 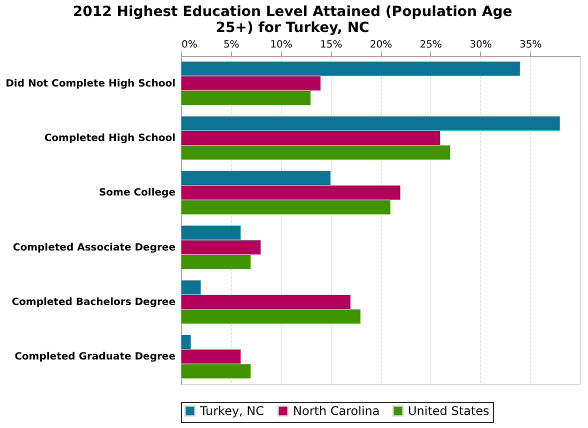 I want to click on x-tick-label: 15%, so click(x=331, y=45).